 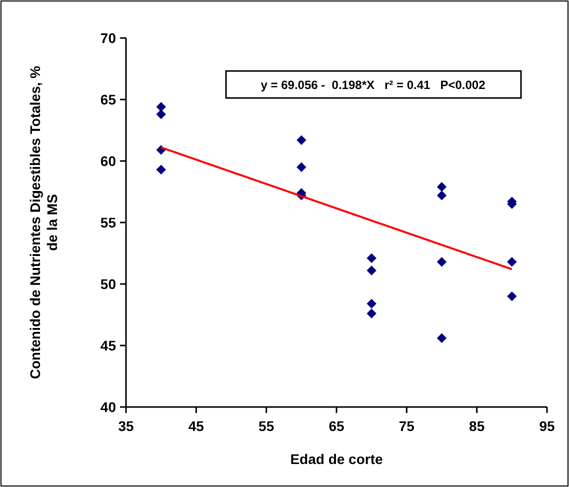 What do you see at coordinates (266, 426) in the screenshot?
I see `x-tick-label: 55` at bounding box center [266, 426].